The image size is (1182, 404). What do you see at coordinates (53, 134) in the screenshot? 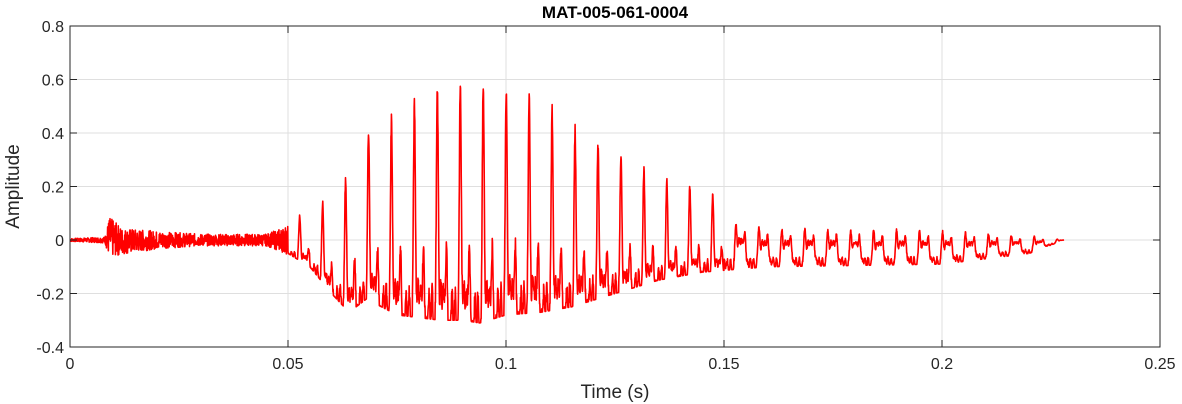
I see `y-tick-label: 0.4` at bounding box center [53, 134].